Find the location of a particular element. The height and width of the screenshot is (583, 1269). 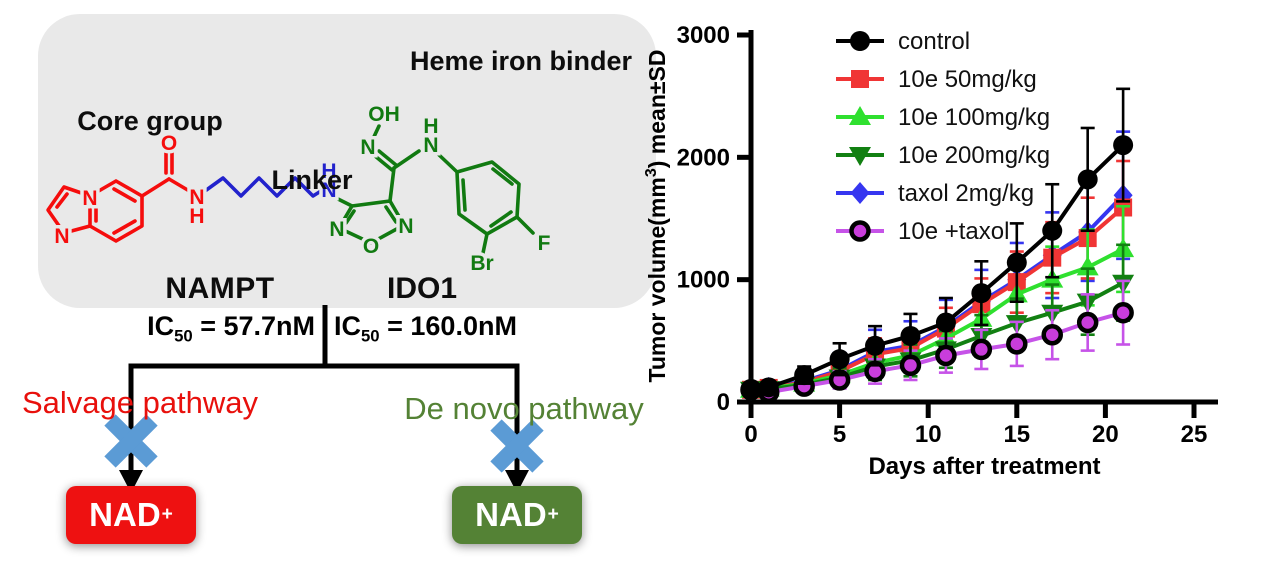

molecule-linker-bonds is located at coordinates (263, 187).